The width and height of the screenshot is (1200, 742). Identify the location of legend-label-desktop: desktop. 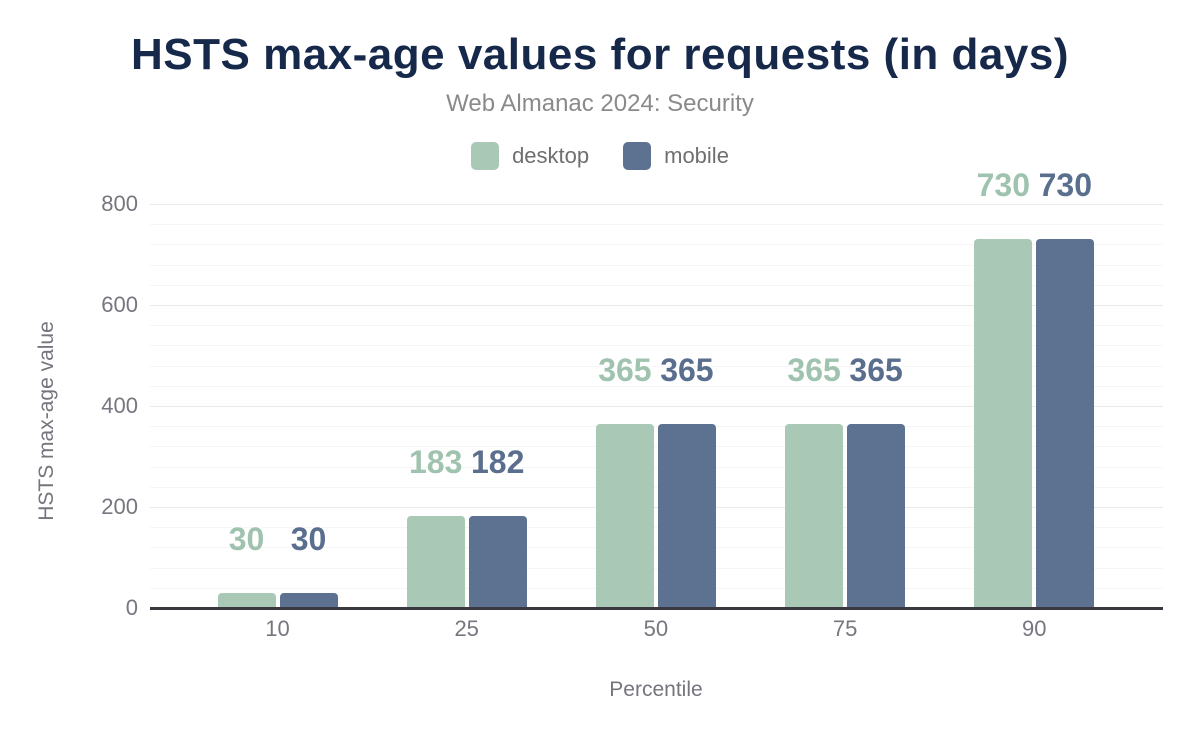
(551, 155).